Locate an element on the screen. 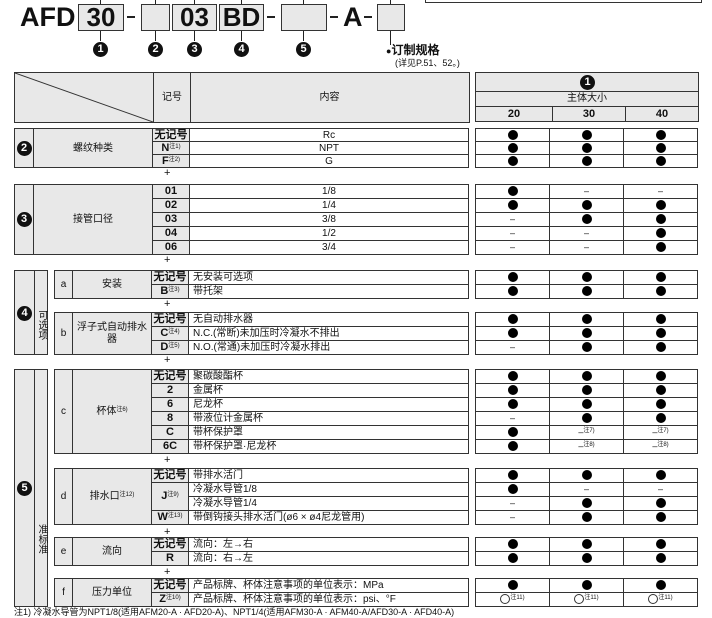 The image size is (712, 618). table-row: F注2) G is located at coordinates (242, 161).